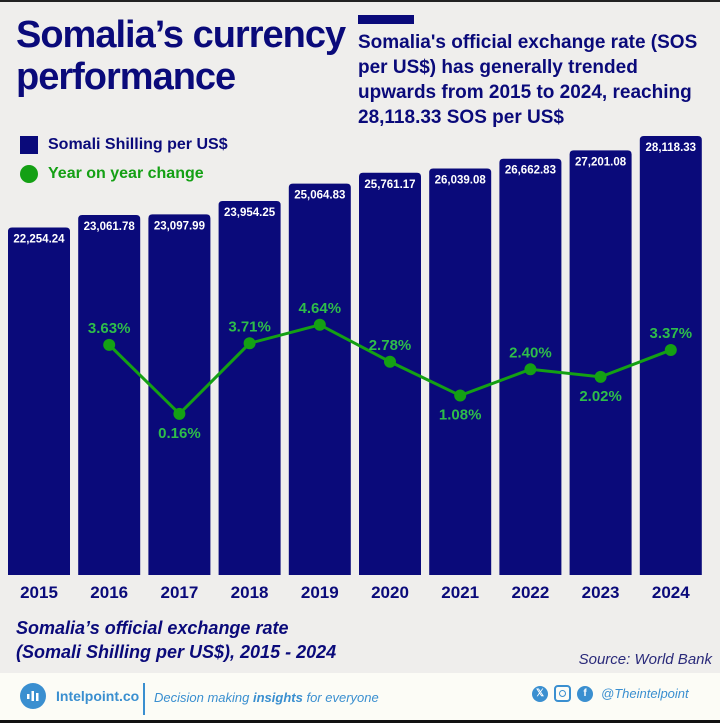 This screenshot has width=720, height=723. Describe the element at coordinates (530, 352) in the screenshot. I see `yoy-value-label: 2.40%` at that location.